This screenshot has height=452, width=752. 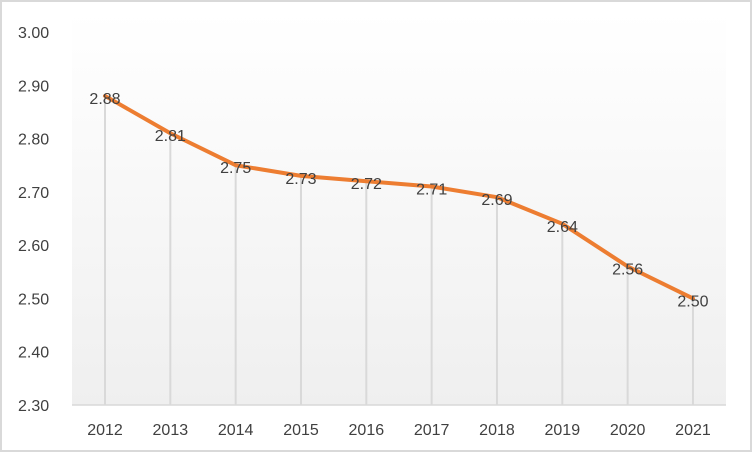 What do you see at coordinates (33, 353) in the screenshot?
I see `y-tick-label: 2.40` at bounding box center [33, 353].